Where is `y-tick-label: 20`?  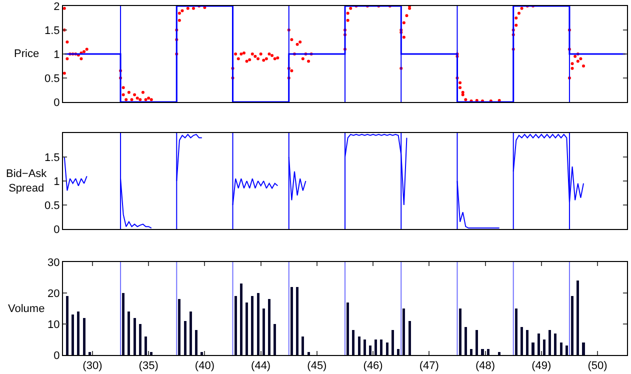 y-tick-label: 20 is located at coordinates (54, 294).